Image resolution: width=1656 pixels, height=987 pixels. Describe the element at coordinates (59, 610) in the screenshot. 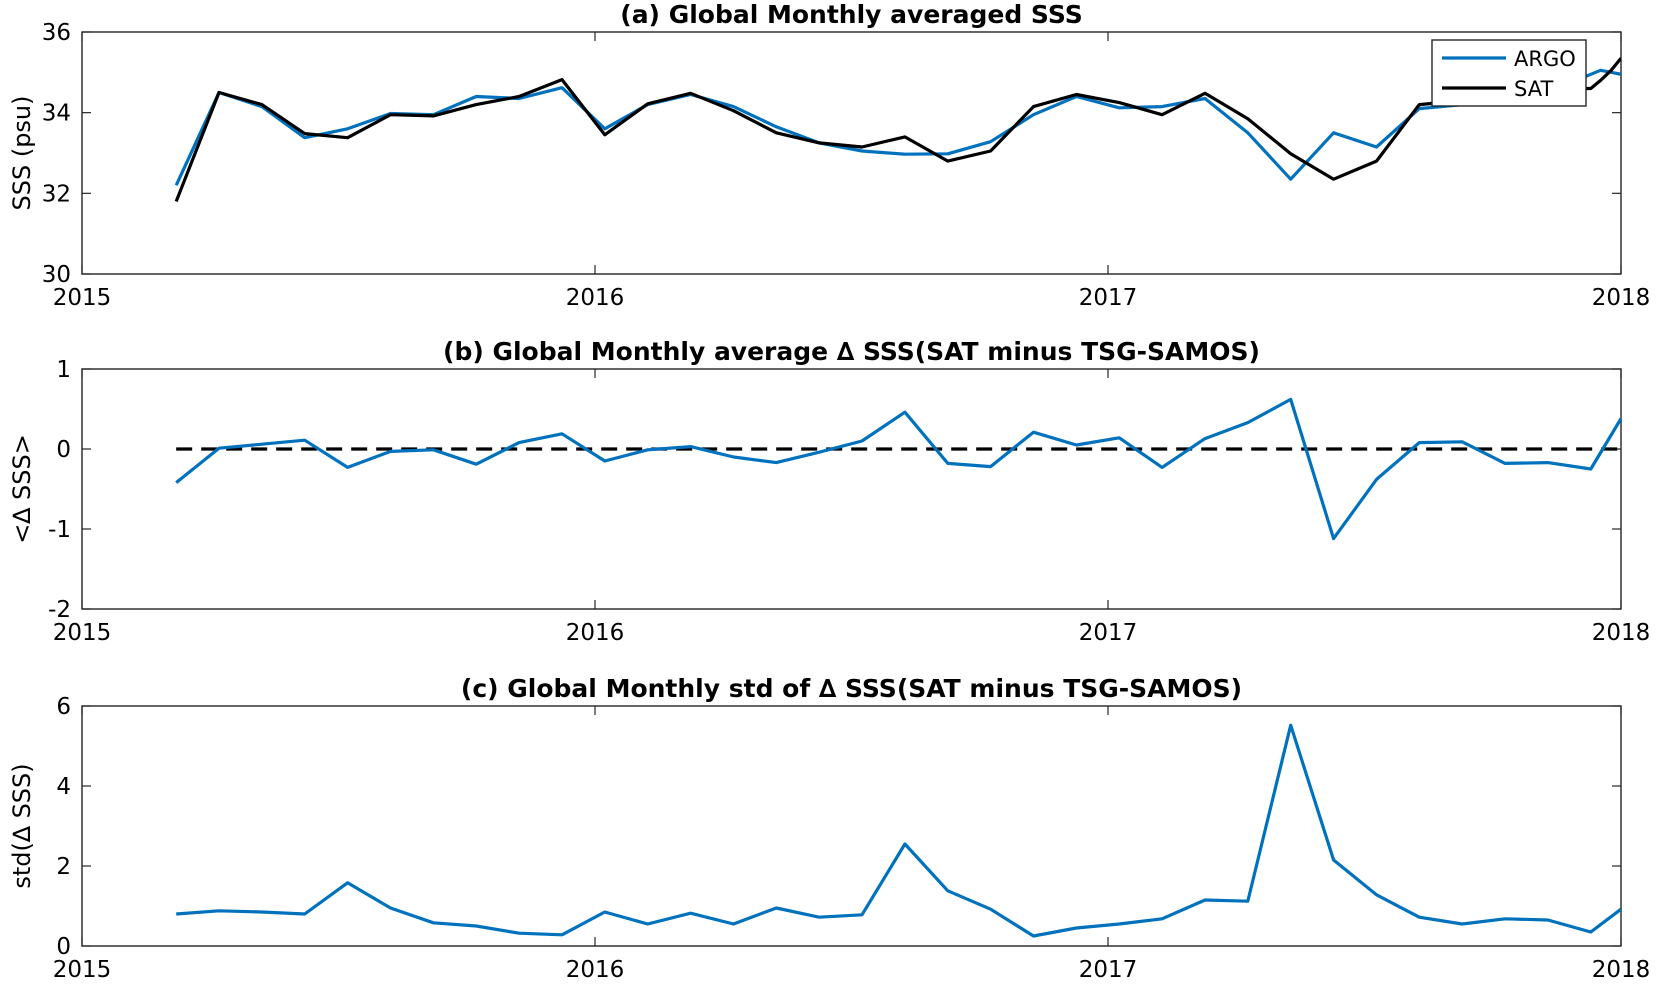

I see `y-tick-label-b: -2` at that location.